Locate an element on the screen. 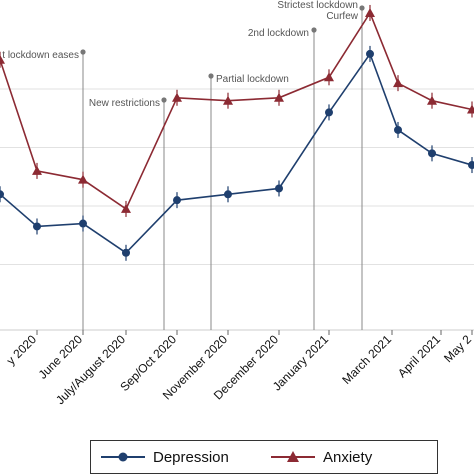  x-tick-label: May 2 is located at coordinates (457, 348).